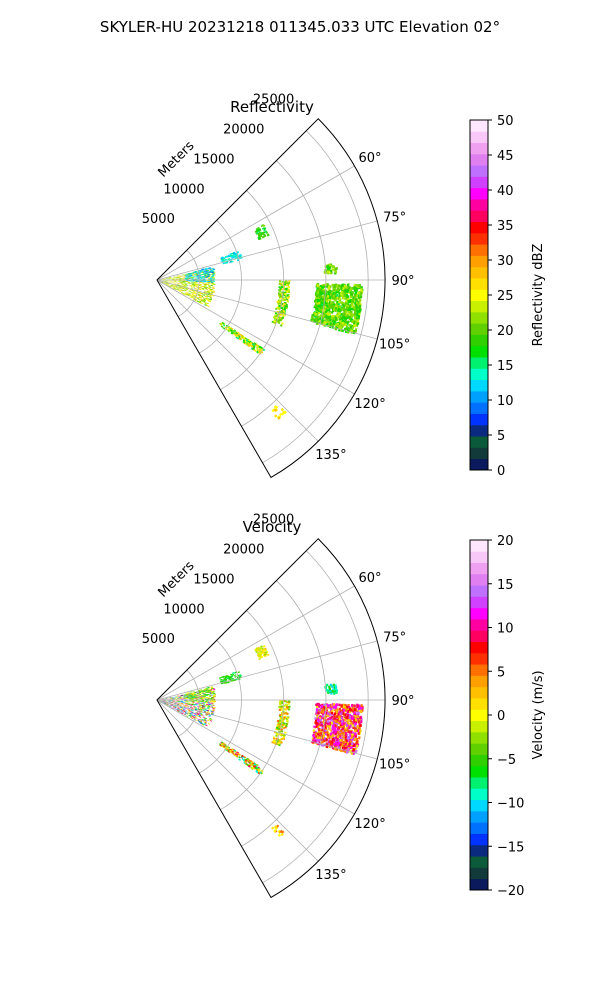  Describe the element at coordinates (505, 296) in the screenshot. I see `colorbar-tick-label: 25` at that location.